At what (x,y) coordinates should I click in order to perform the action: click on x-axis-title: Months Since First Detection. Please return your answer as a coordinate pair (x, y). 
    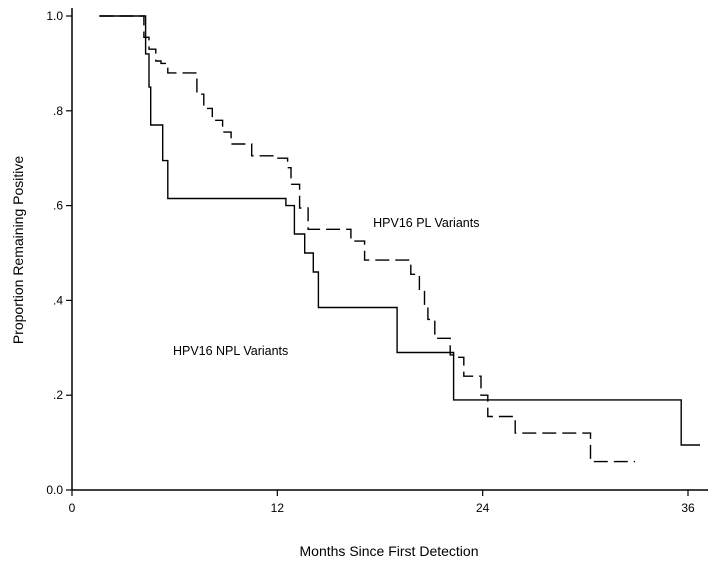
    Looking at the image, I should click on (389, 551).